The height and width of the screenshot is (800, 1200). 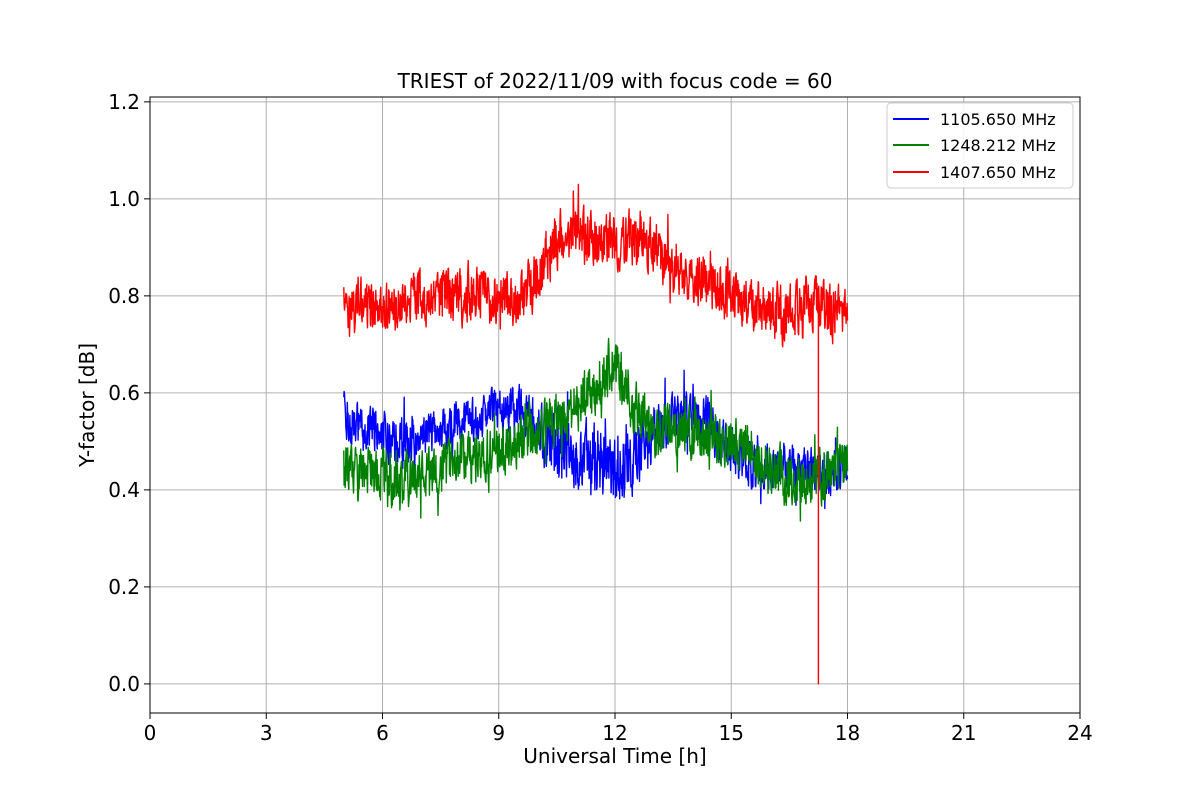 I want to click on y-tick-label: 1.0, so click(x=124, y=199).